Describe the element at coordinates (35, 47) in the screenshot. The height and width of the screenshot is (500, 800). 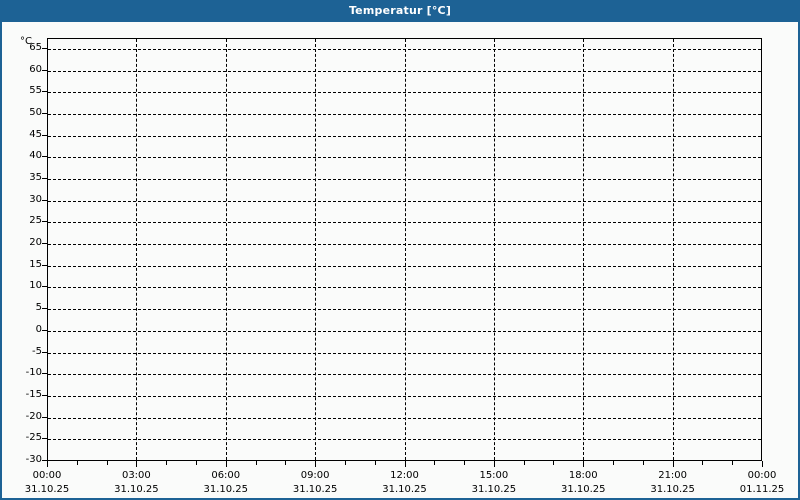
I see `y-axis-label: 65` at that location.